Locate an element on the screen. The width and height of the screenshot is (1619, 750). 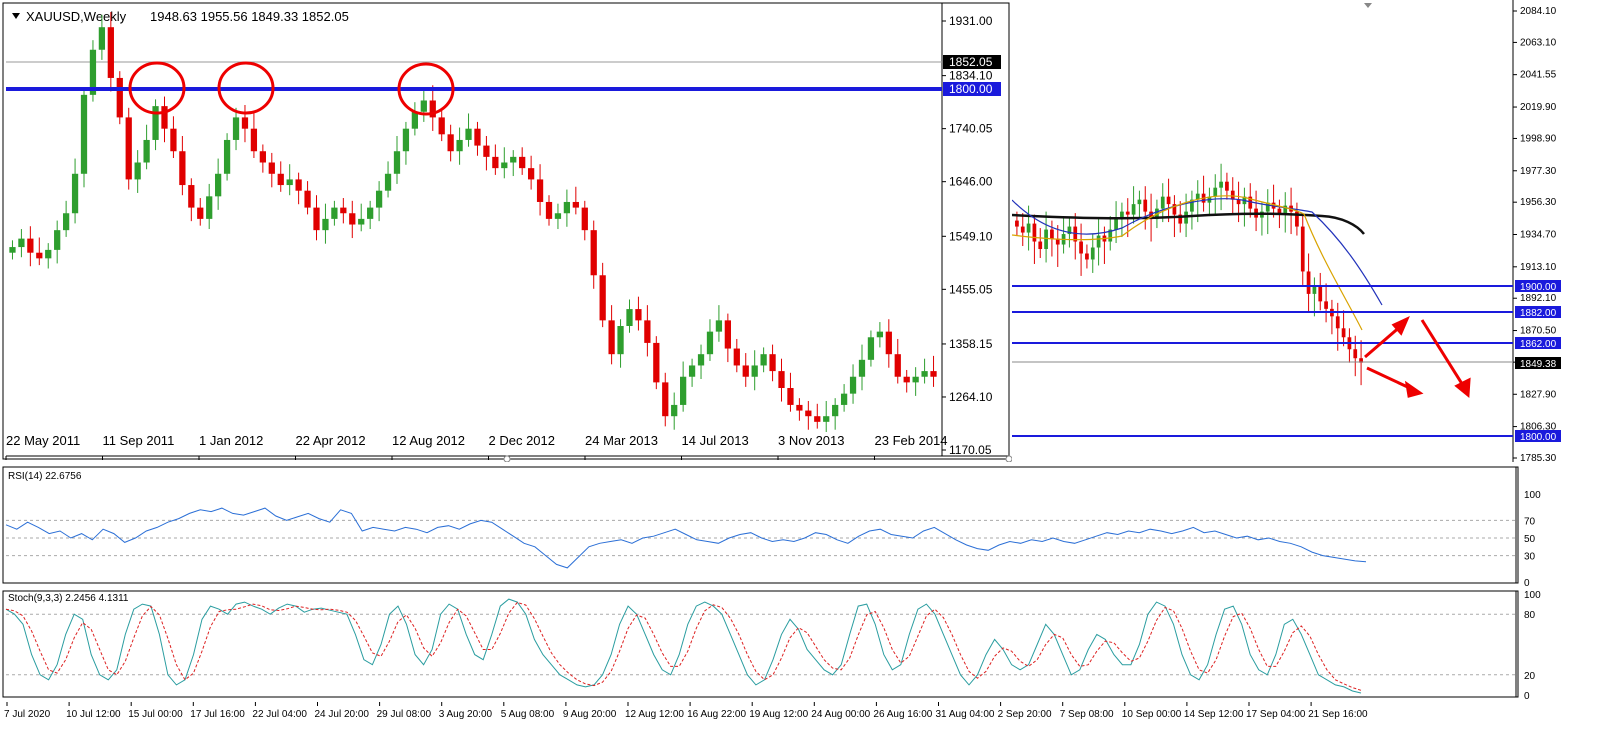
time-tick: 17 Jul 16:00 is located at coordinates (217, 714).